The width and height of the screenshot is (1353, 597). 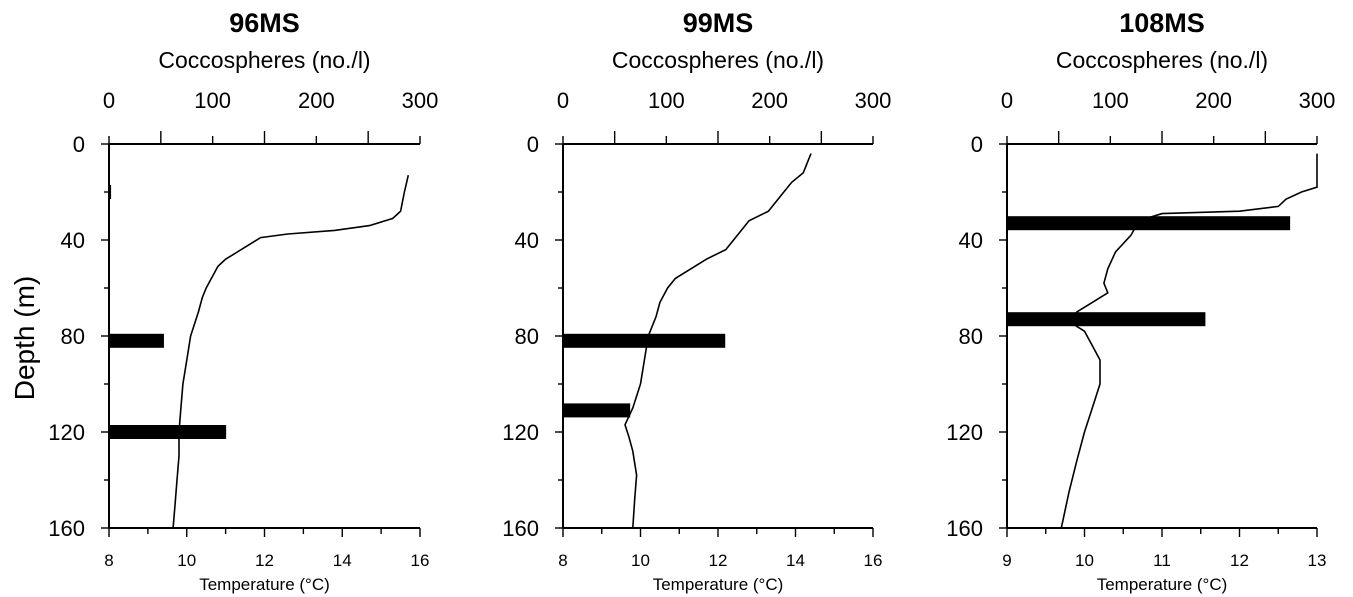 I want to click on depth-axis-label: Depth (m), so click(x=24, y=338).